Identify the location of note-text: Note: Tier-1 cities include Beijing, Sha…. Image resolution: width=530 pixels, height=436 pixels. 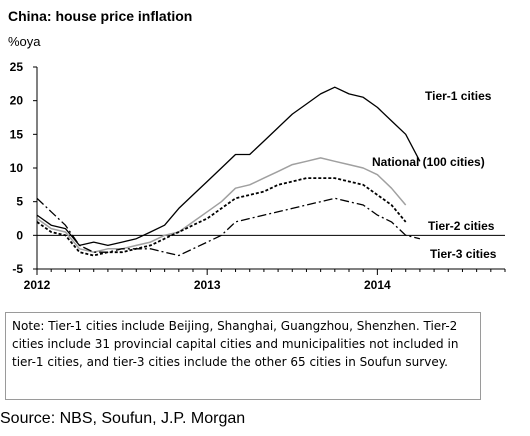
(235, 344).